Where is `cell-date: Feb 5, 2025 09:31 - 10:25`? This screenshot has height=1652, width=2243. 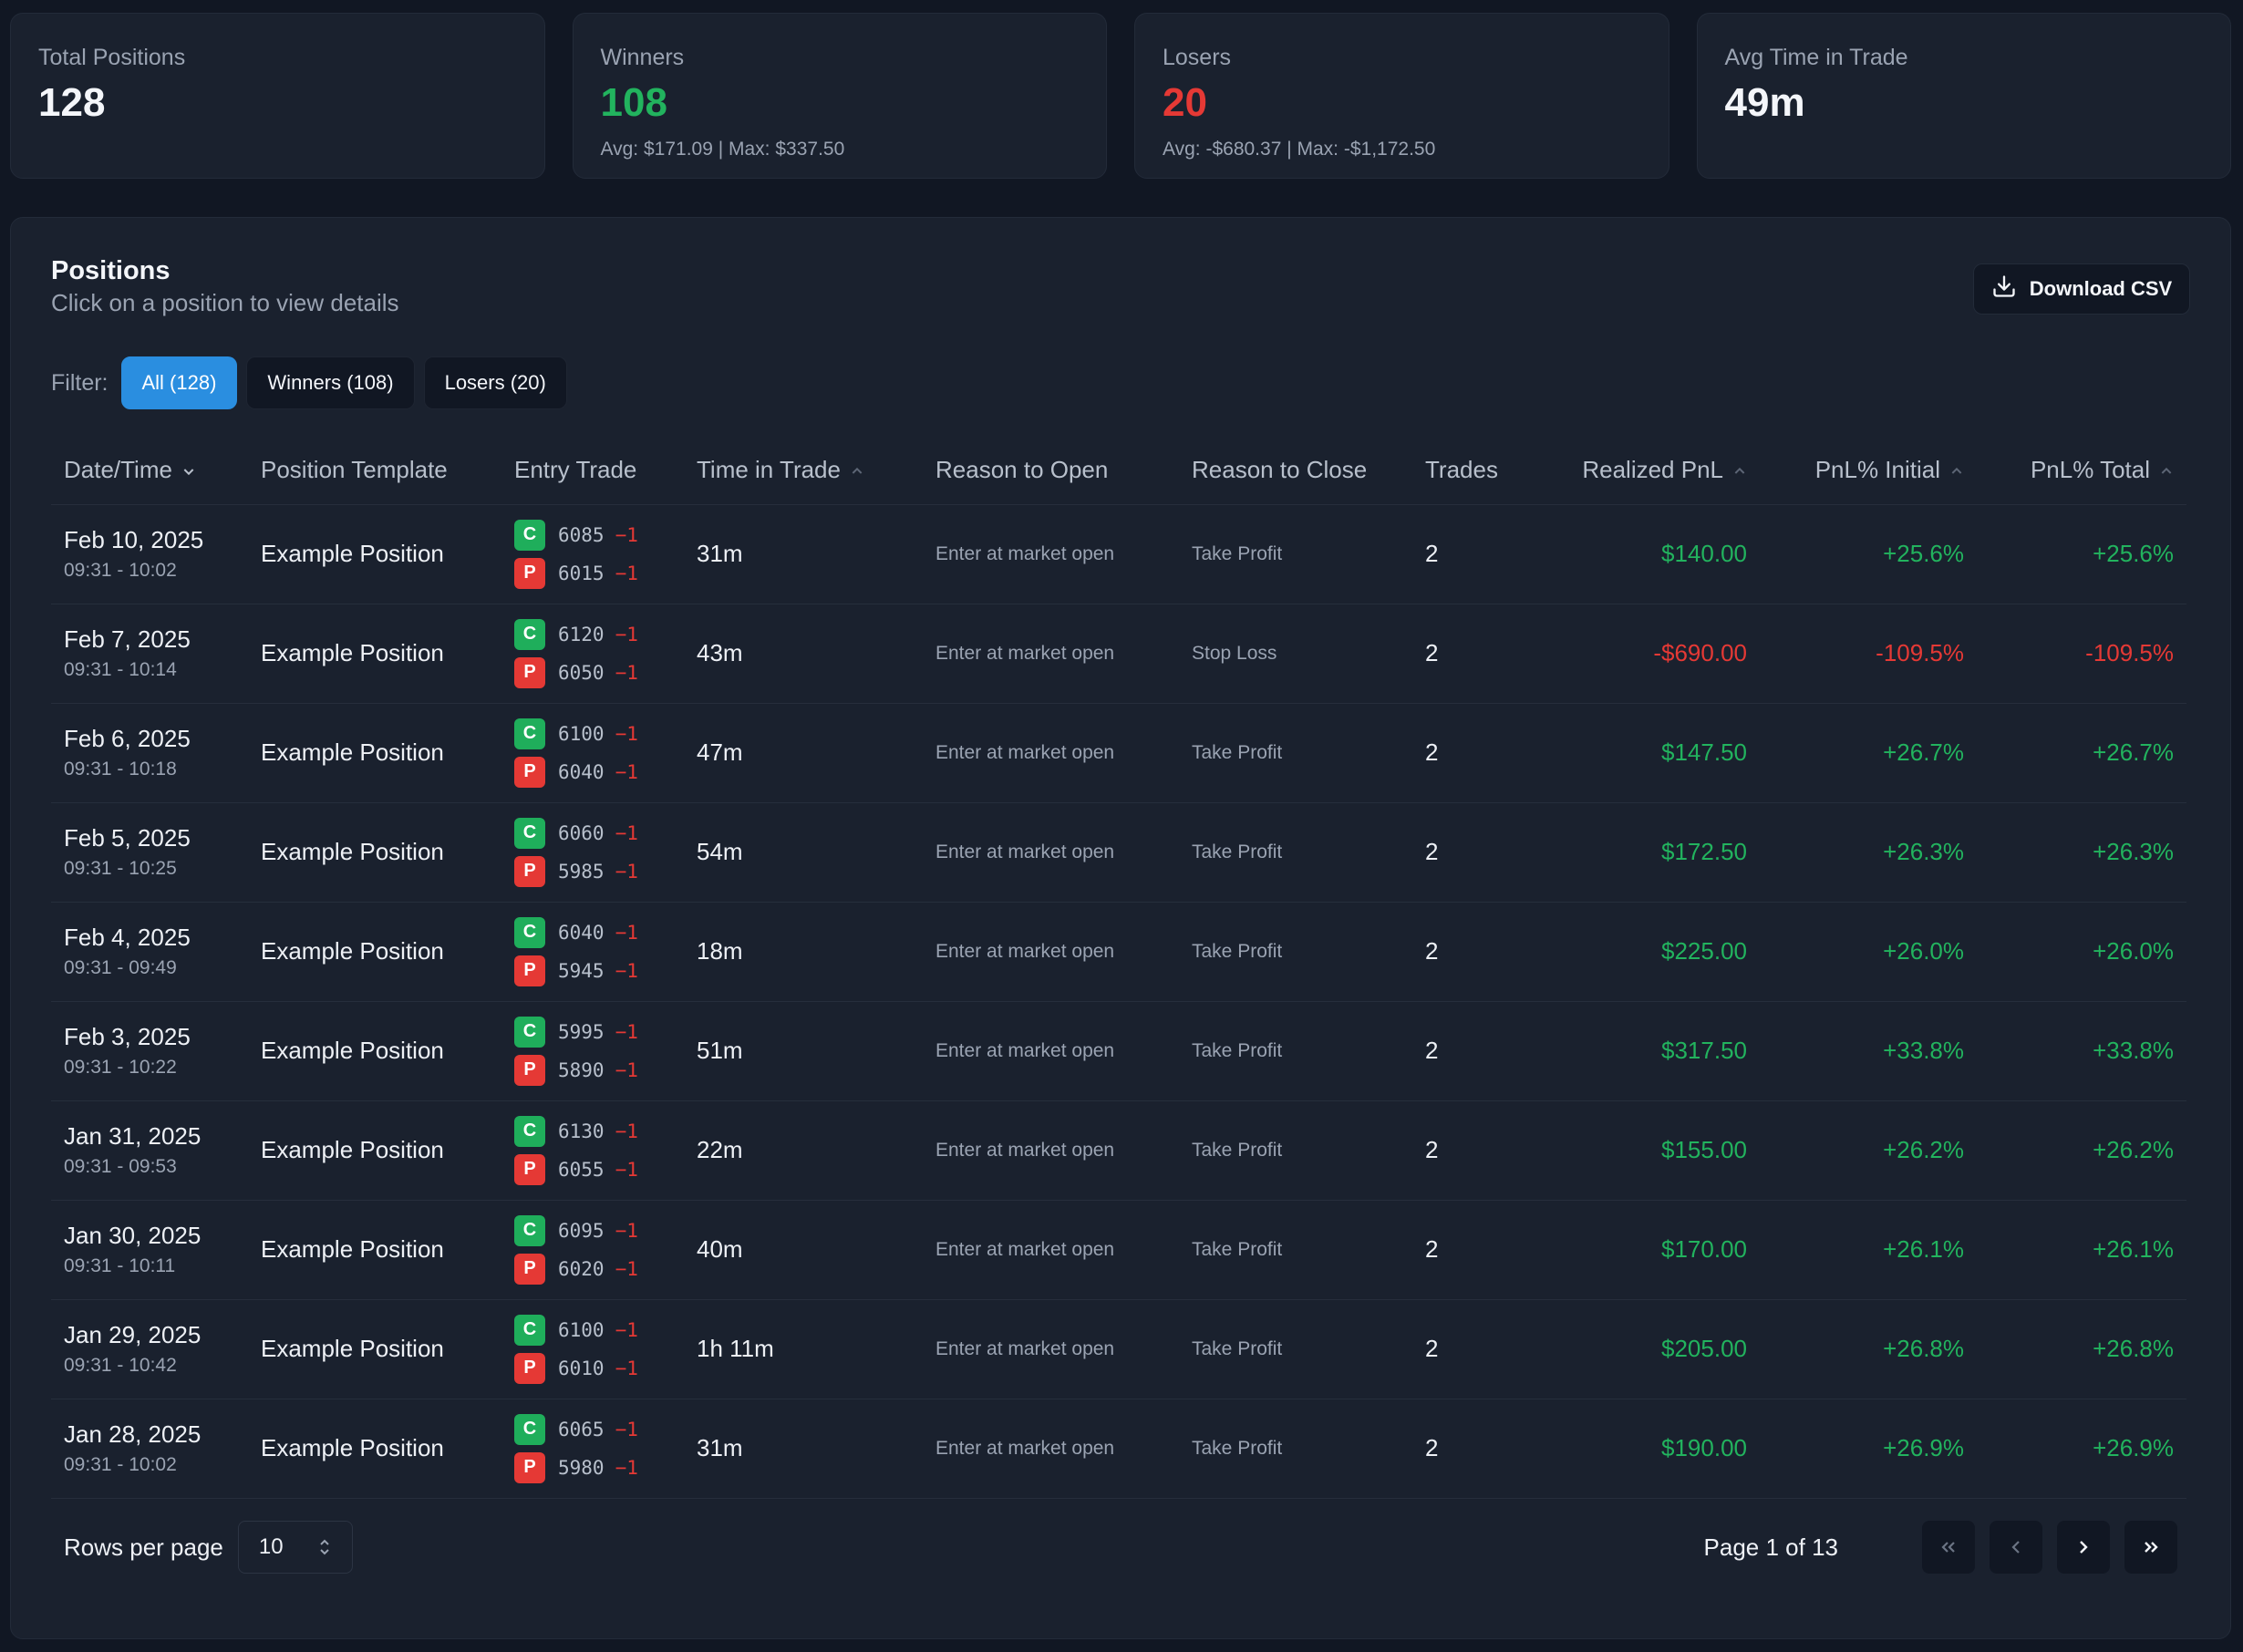 cell-date: Feb 5, 2025 09:31 - 10:25 is located at coordinates (149, 852).